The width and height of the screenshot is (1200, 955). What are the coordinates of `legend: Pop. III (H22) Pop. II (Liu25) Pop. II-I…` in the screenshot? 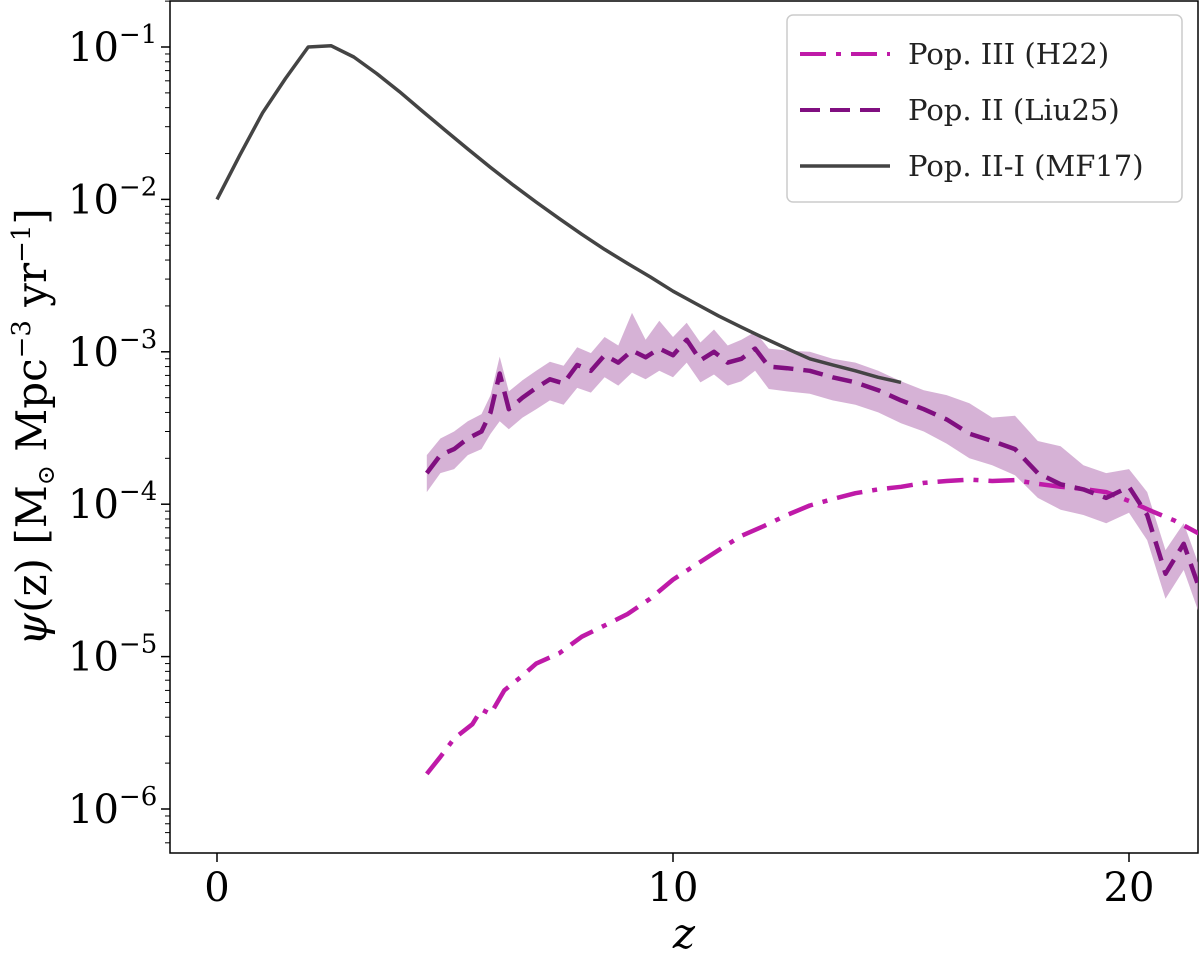 It's located at (984, 108).